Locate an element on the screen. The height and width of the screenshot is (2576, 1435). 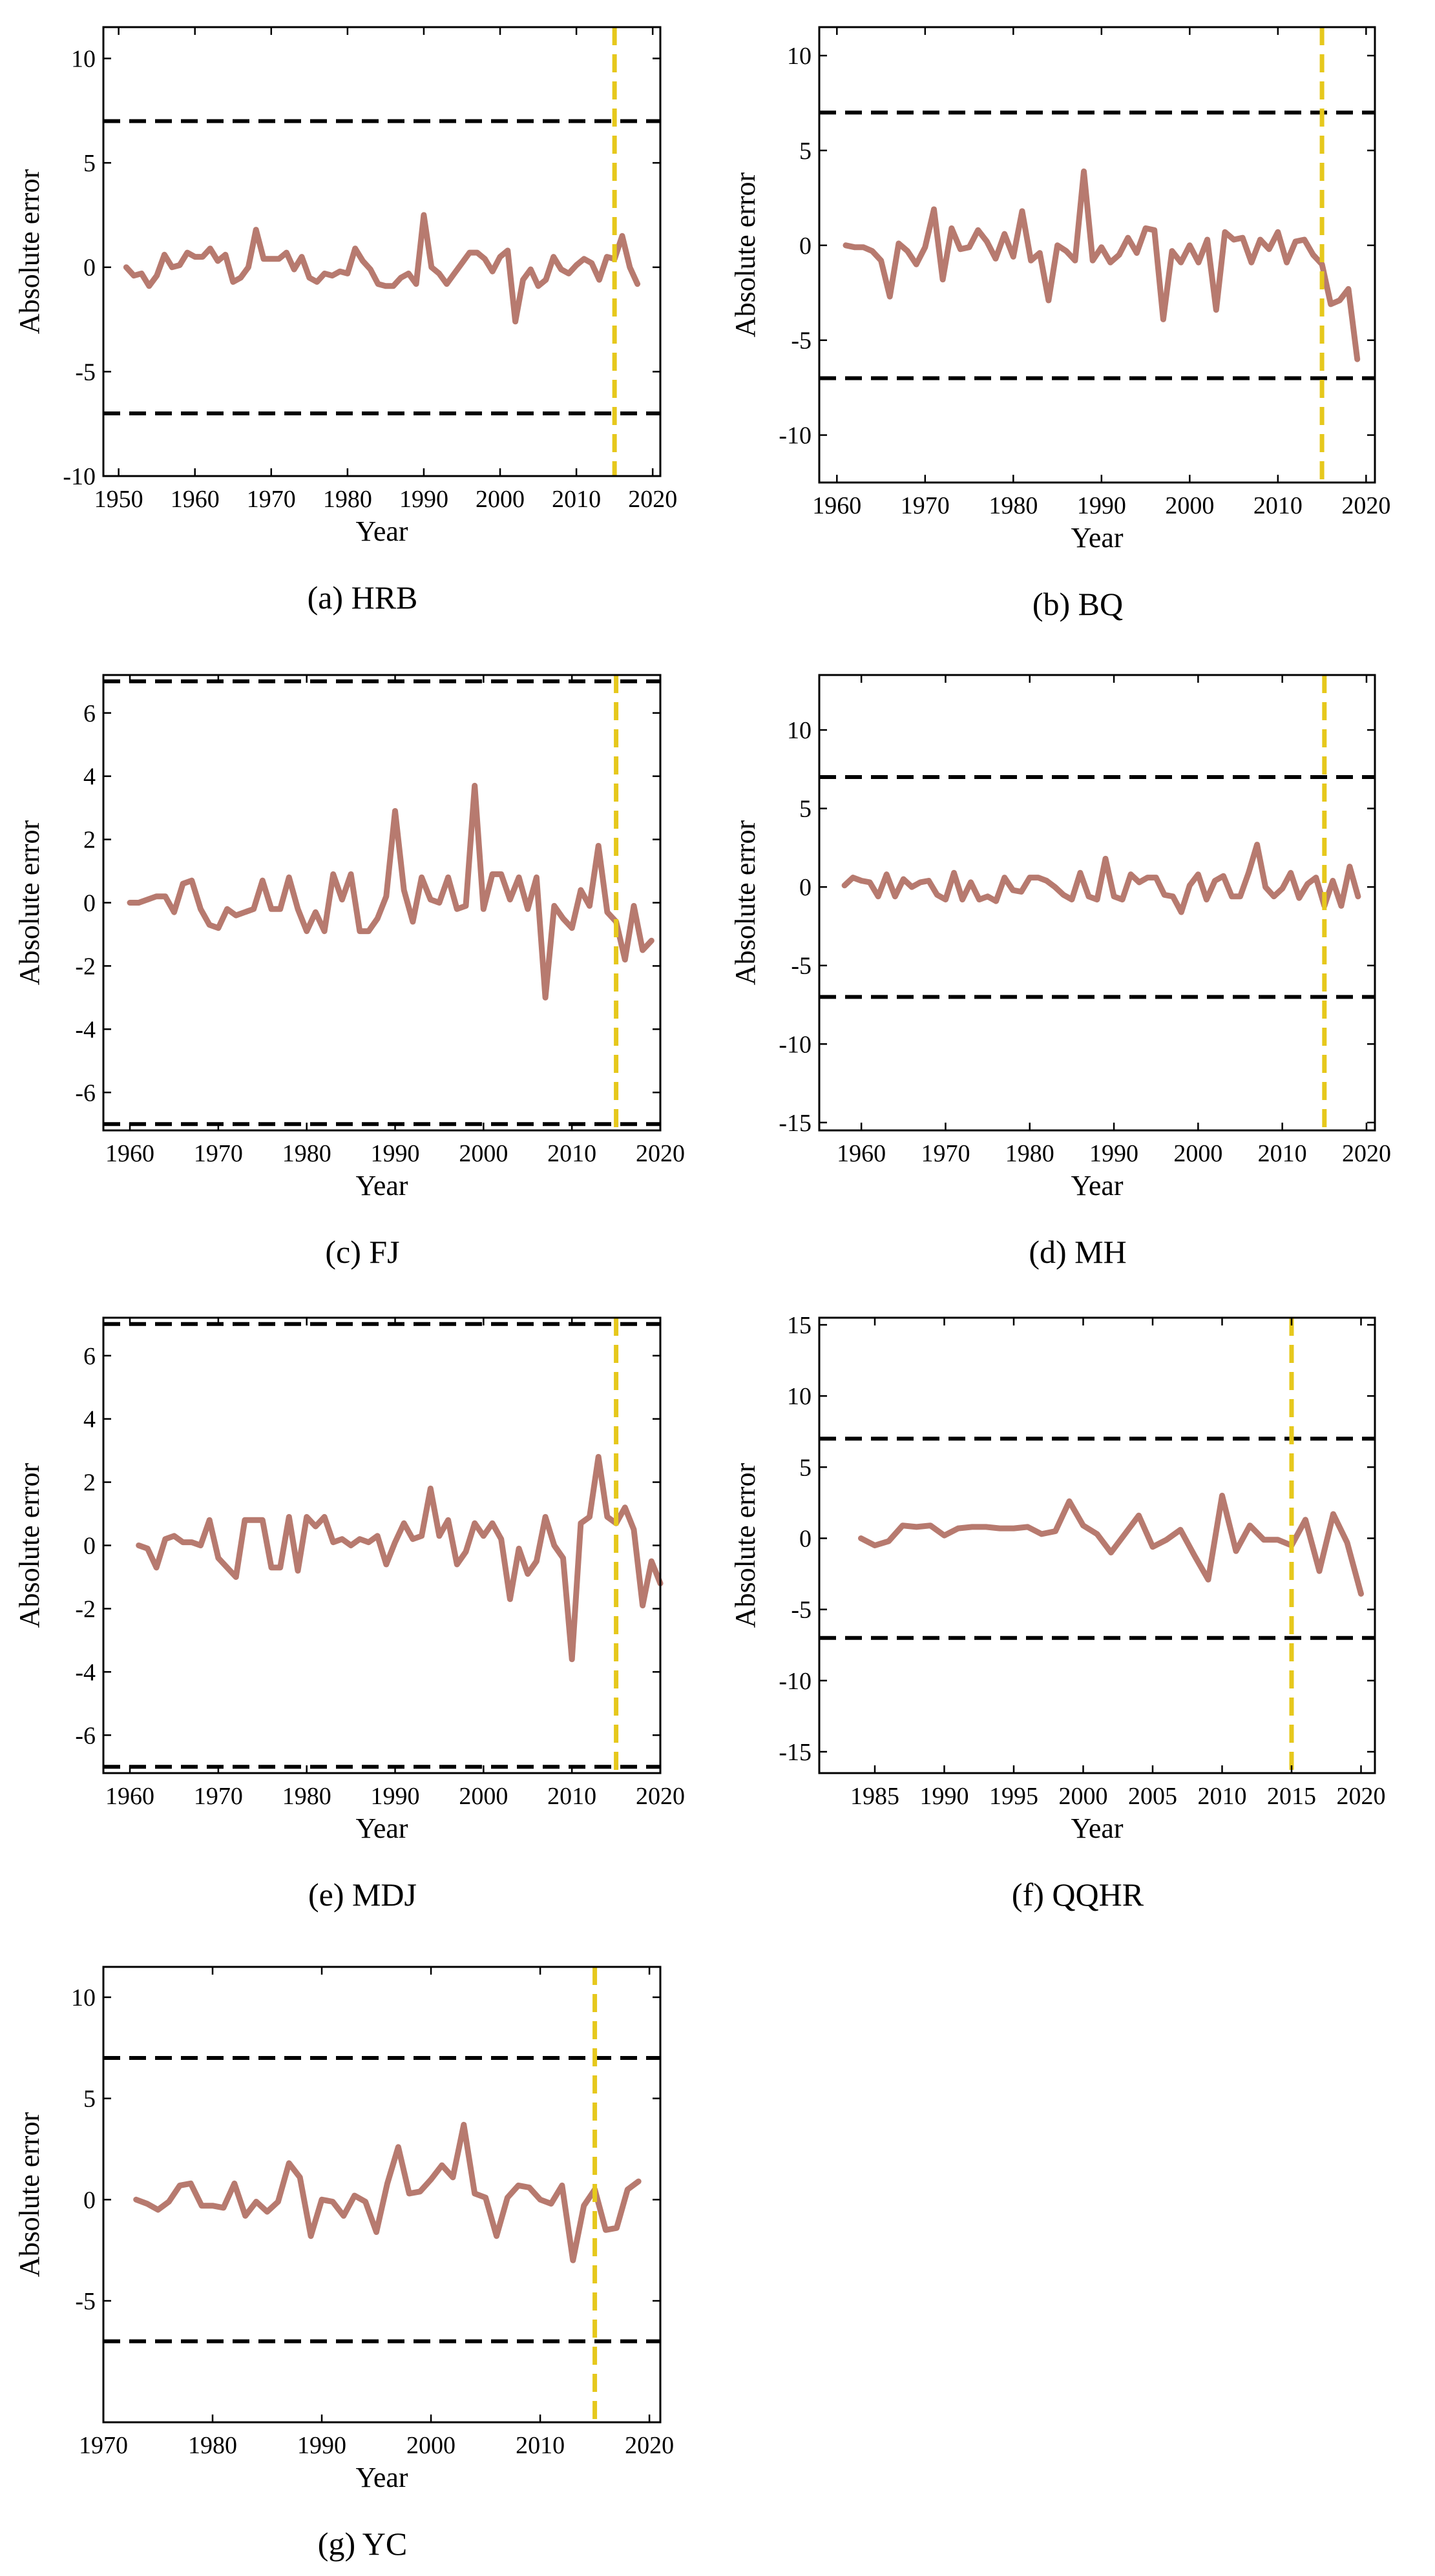
y-tick-label: 6 is located at coordinates (89, 713).